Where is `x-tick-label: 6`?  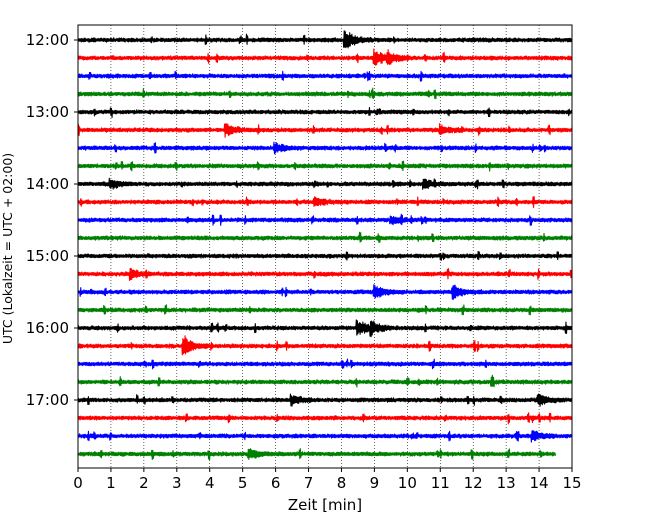
x-tick-label: 6 is located at coordinates (276, 483).